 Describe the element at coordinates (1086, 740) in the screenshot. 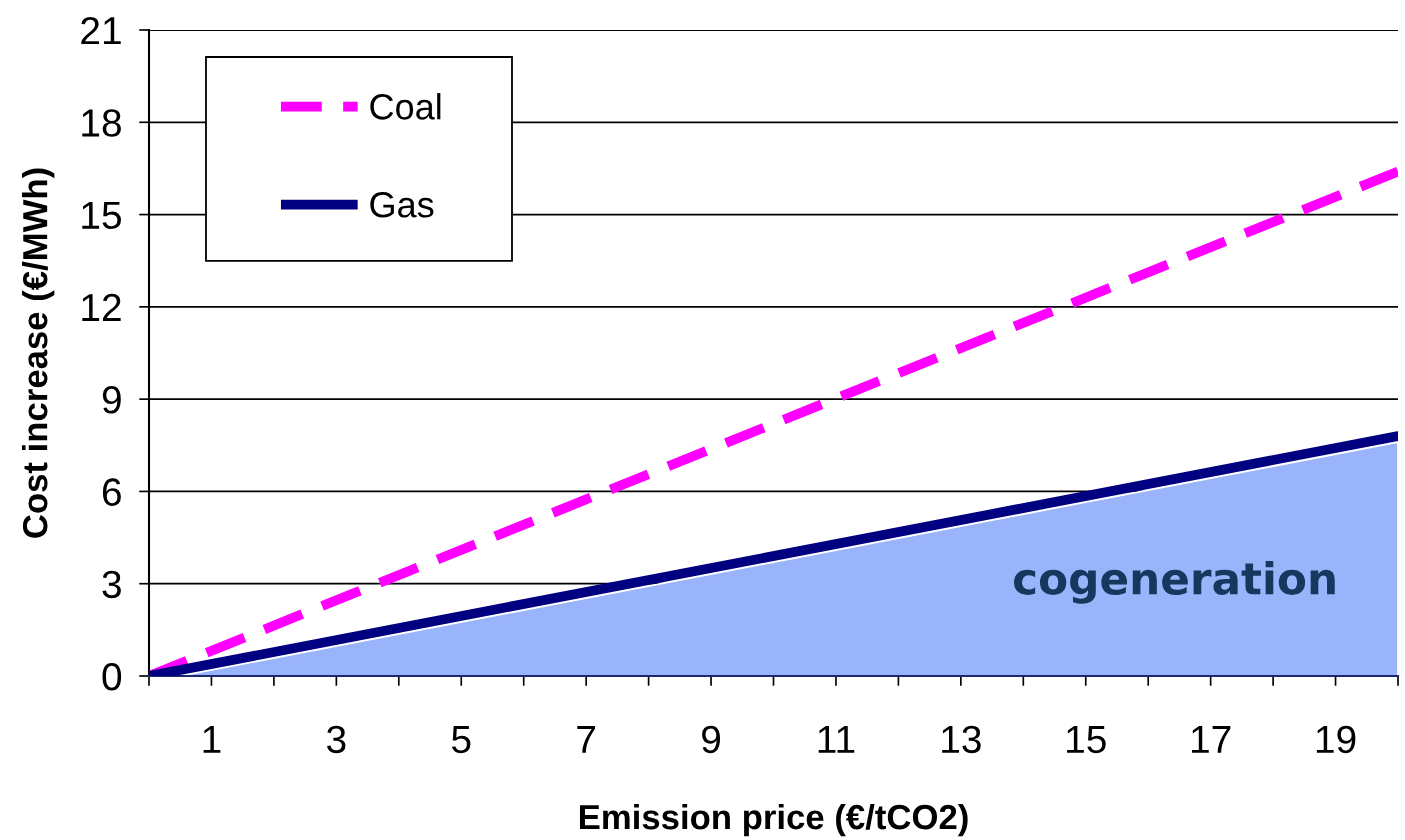

I see `x-tick-label: 15` at that location.